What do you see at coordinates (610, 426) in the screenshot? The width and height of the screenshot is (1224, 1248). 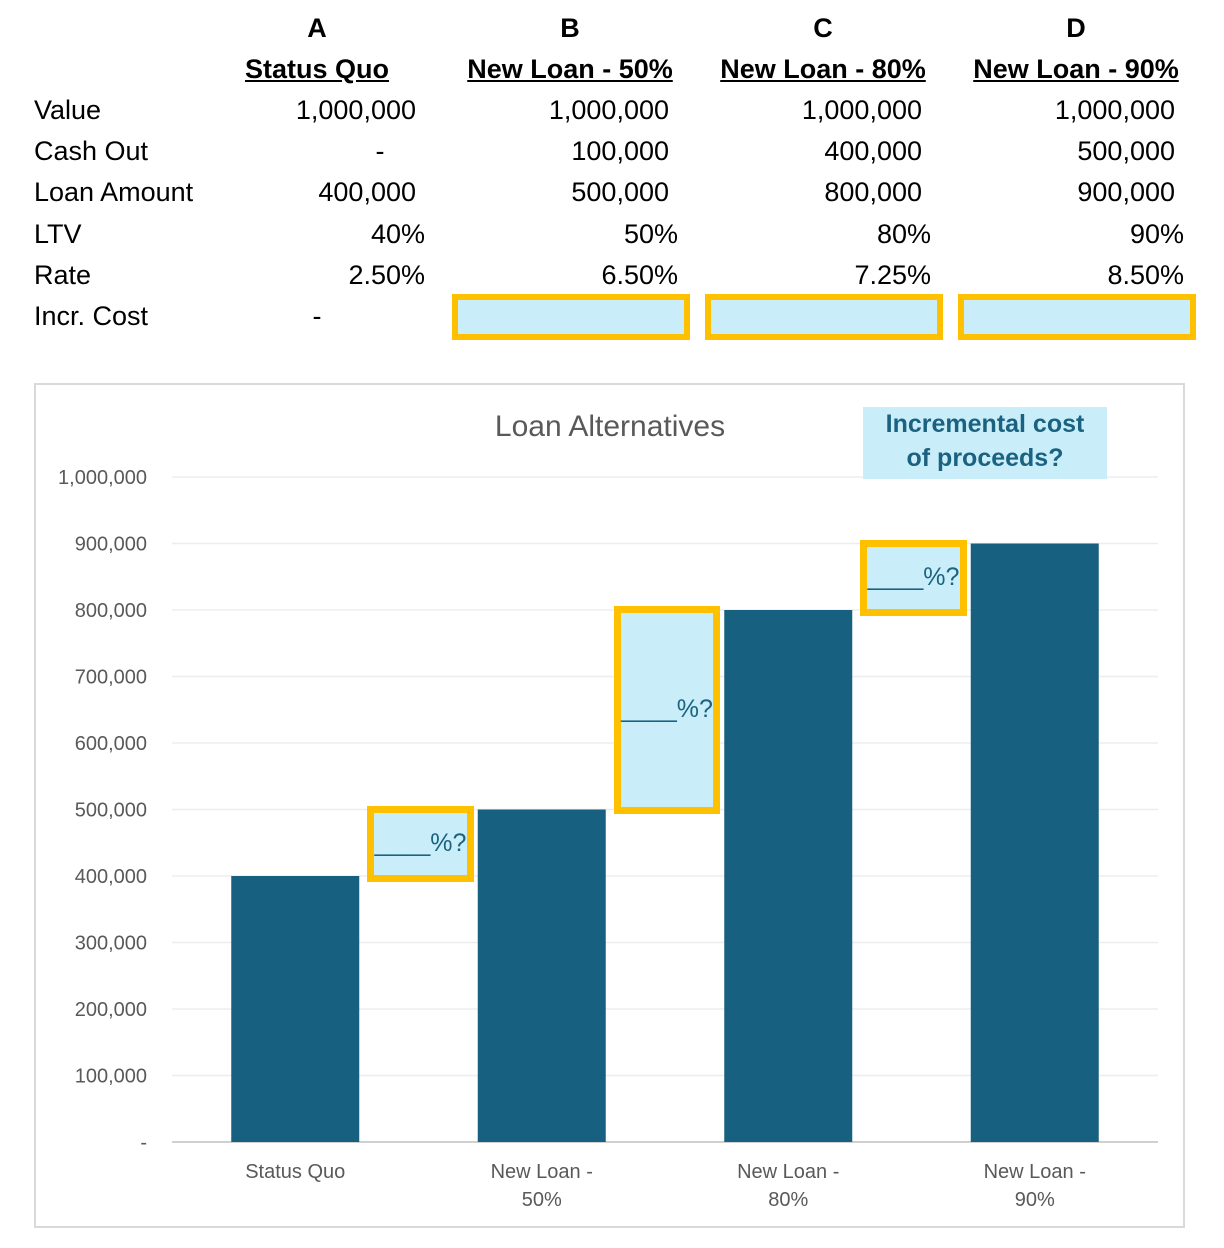 I see `chart-title: Loan Alternatives` at bounding box center [610, 426].